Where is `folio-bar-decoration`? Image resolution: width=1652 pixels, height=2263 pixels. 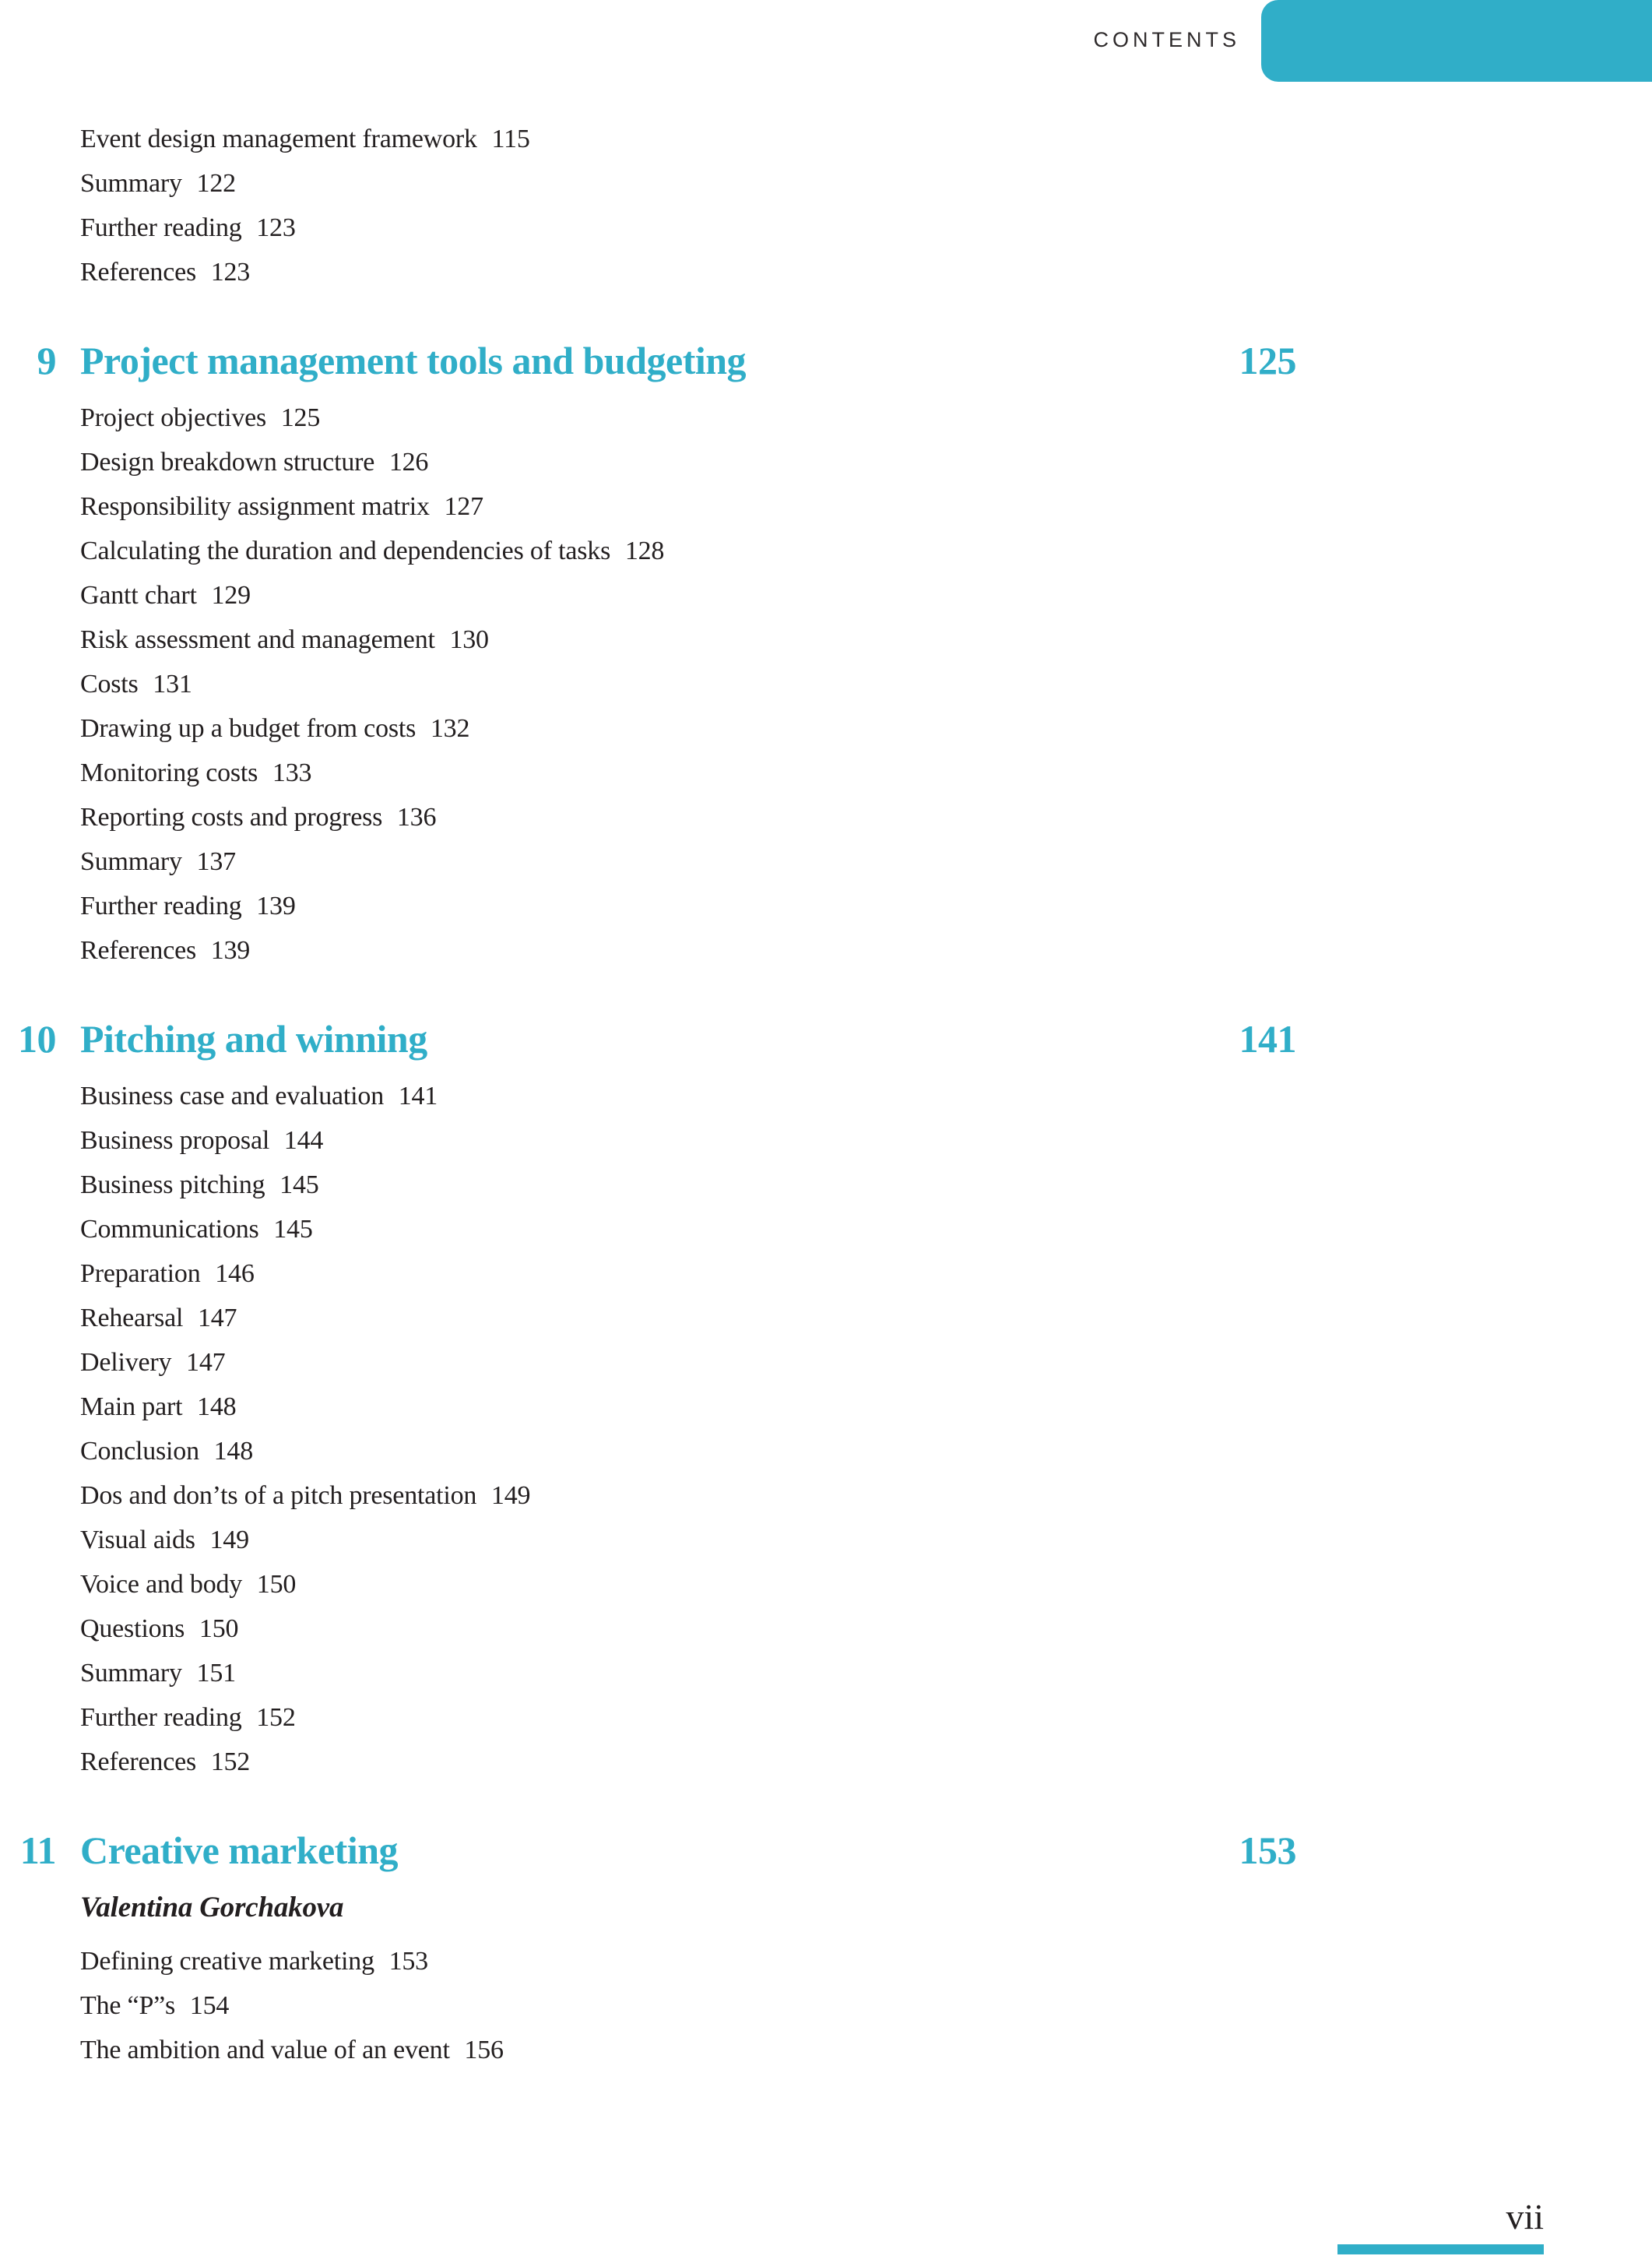
folio-bar-decoration is located at coordinates (1440, 2249).